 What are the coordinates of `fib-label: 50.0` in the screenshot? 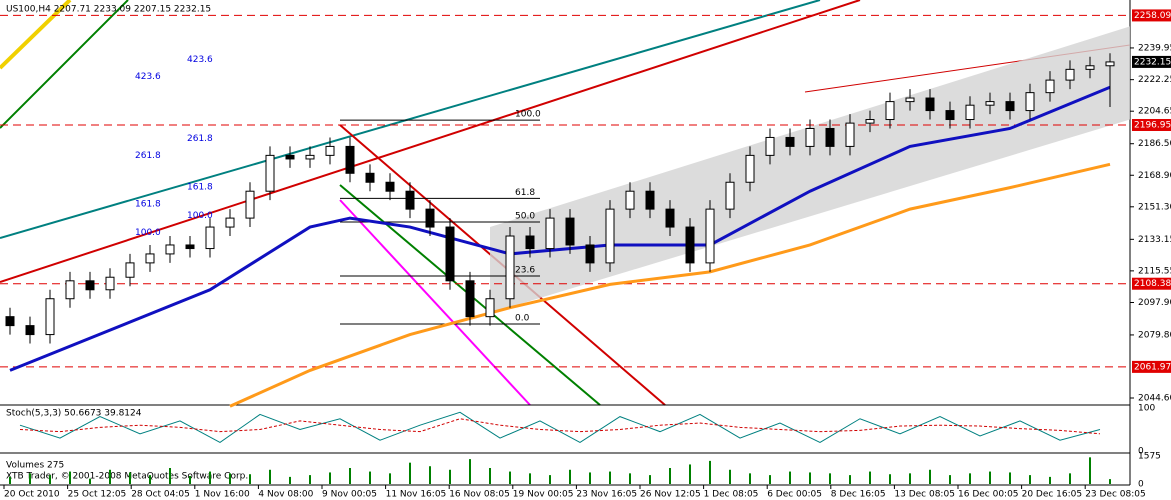 It's located at (525, 217).